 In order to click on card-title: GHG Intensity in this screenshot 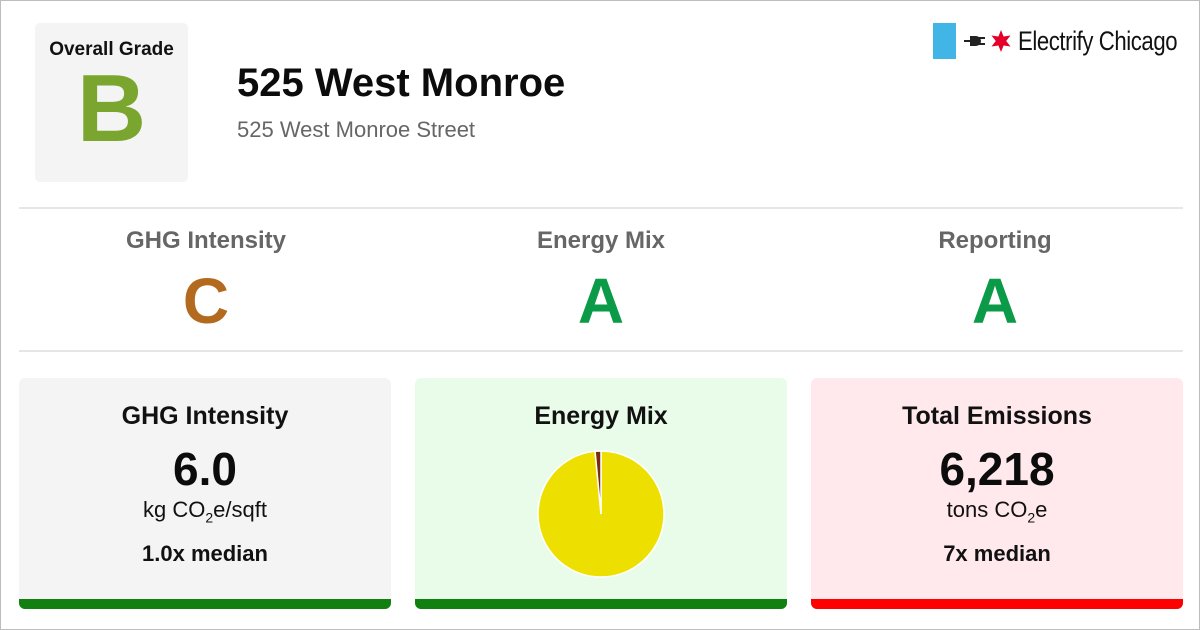, I will do `click(205, 416)`.